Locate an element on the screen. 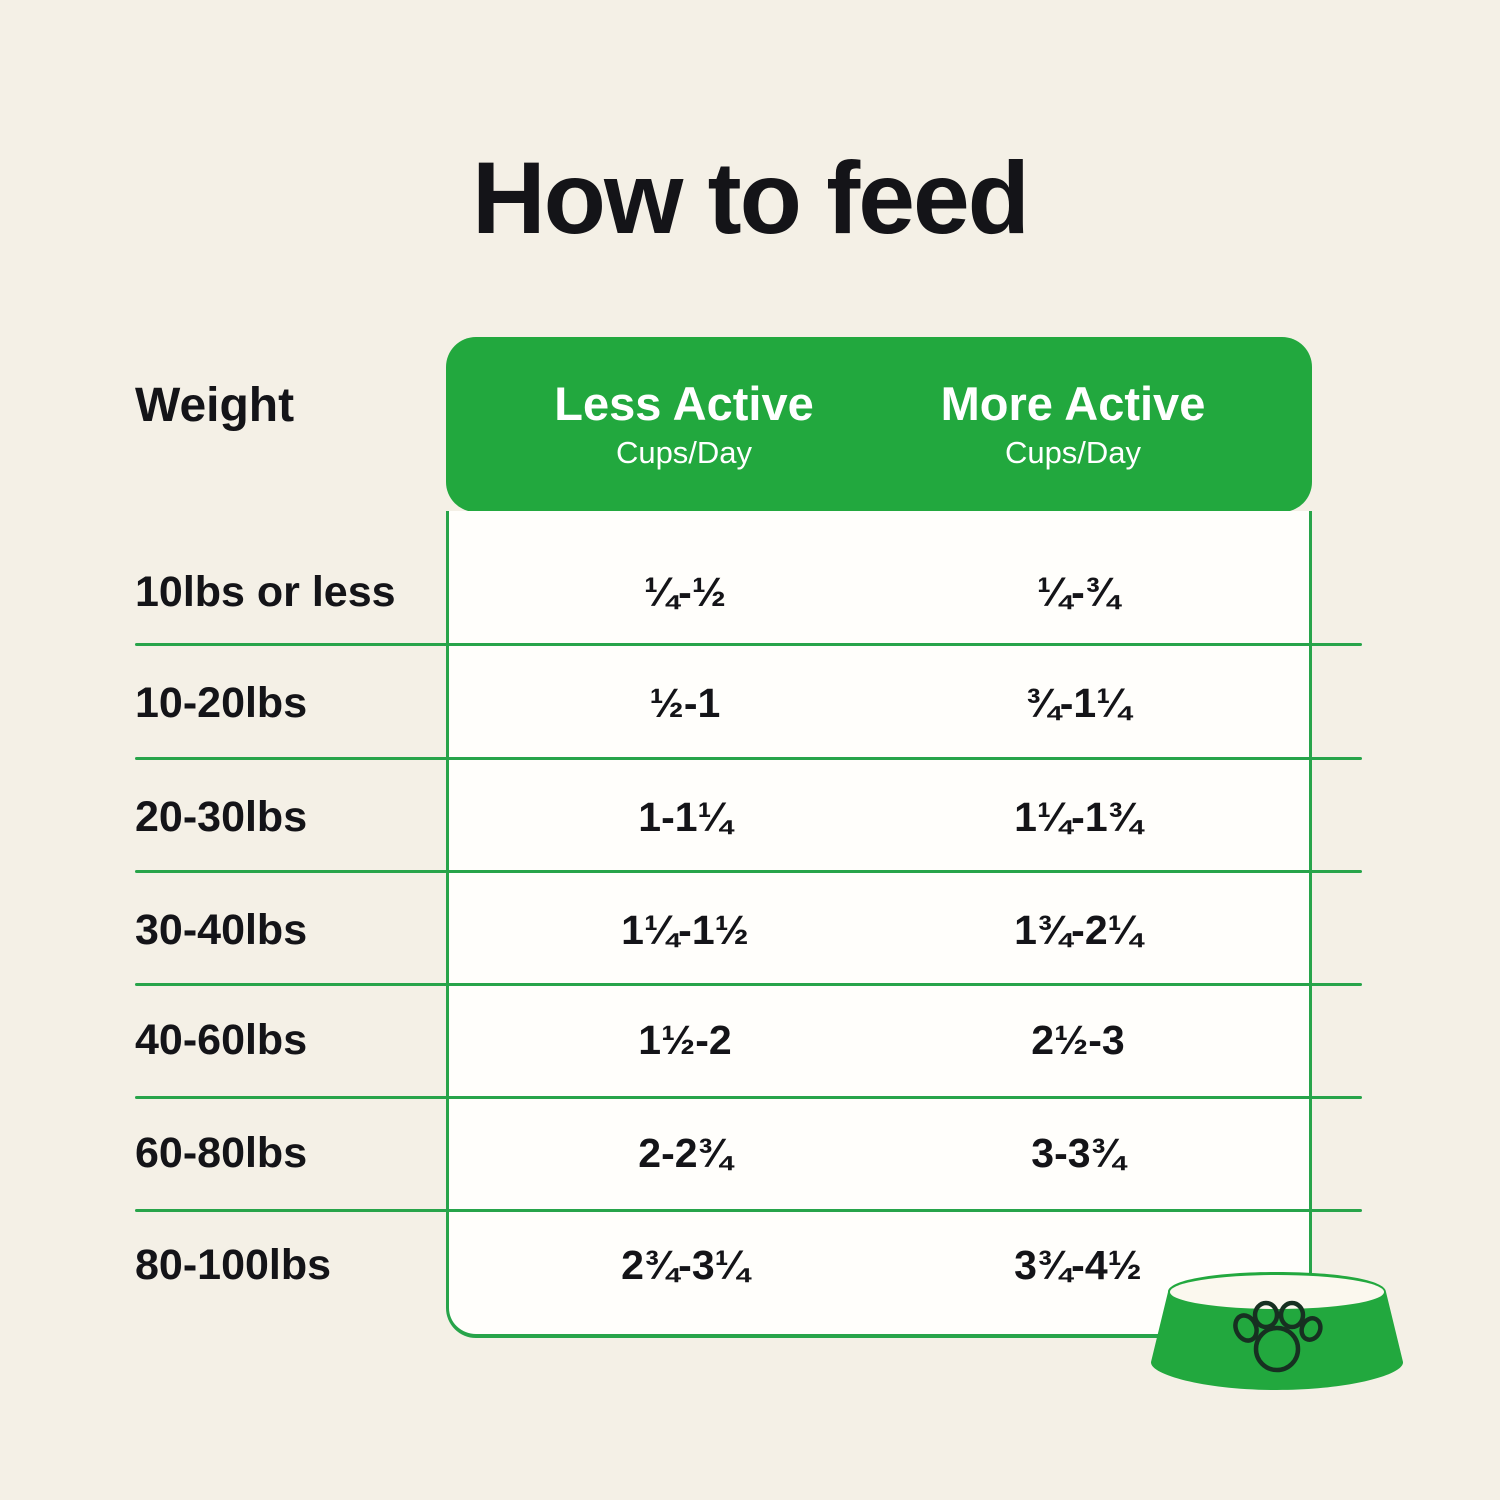  row-more-active-value: 3-3¾ is located at coordinates (1078, 1153).